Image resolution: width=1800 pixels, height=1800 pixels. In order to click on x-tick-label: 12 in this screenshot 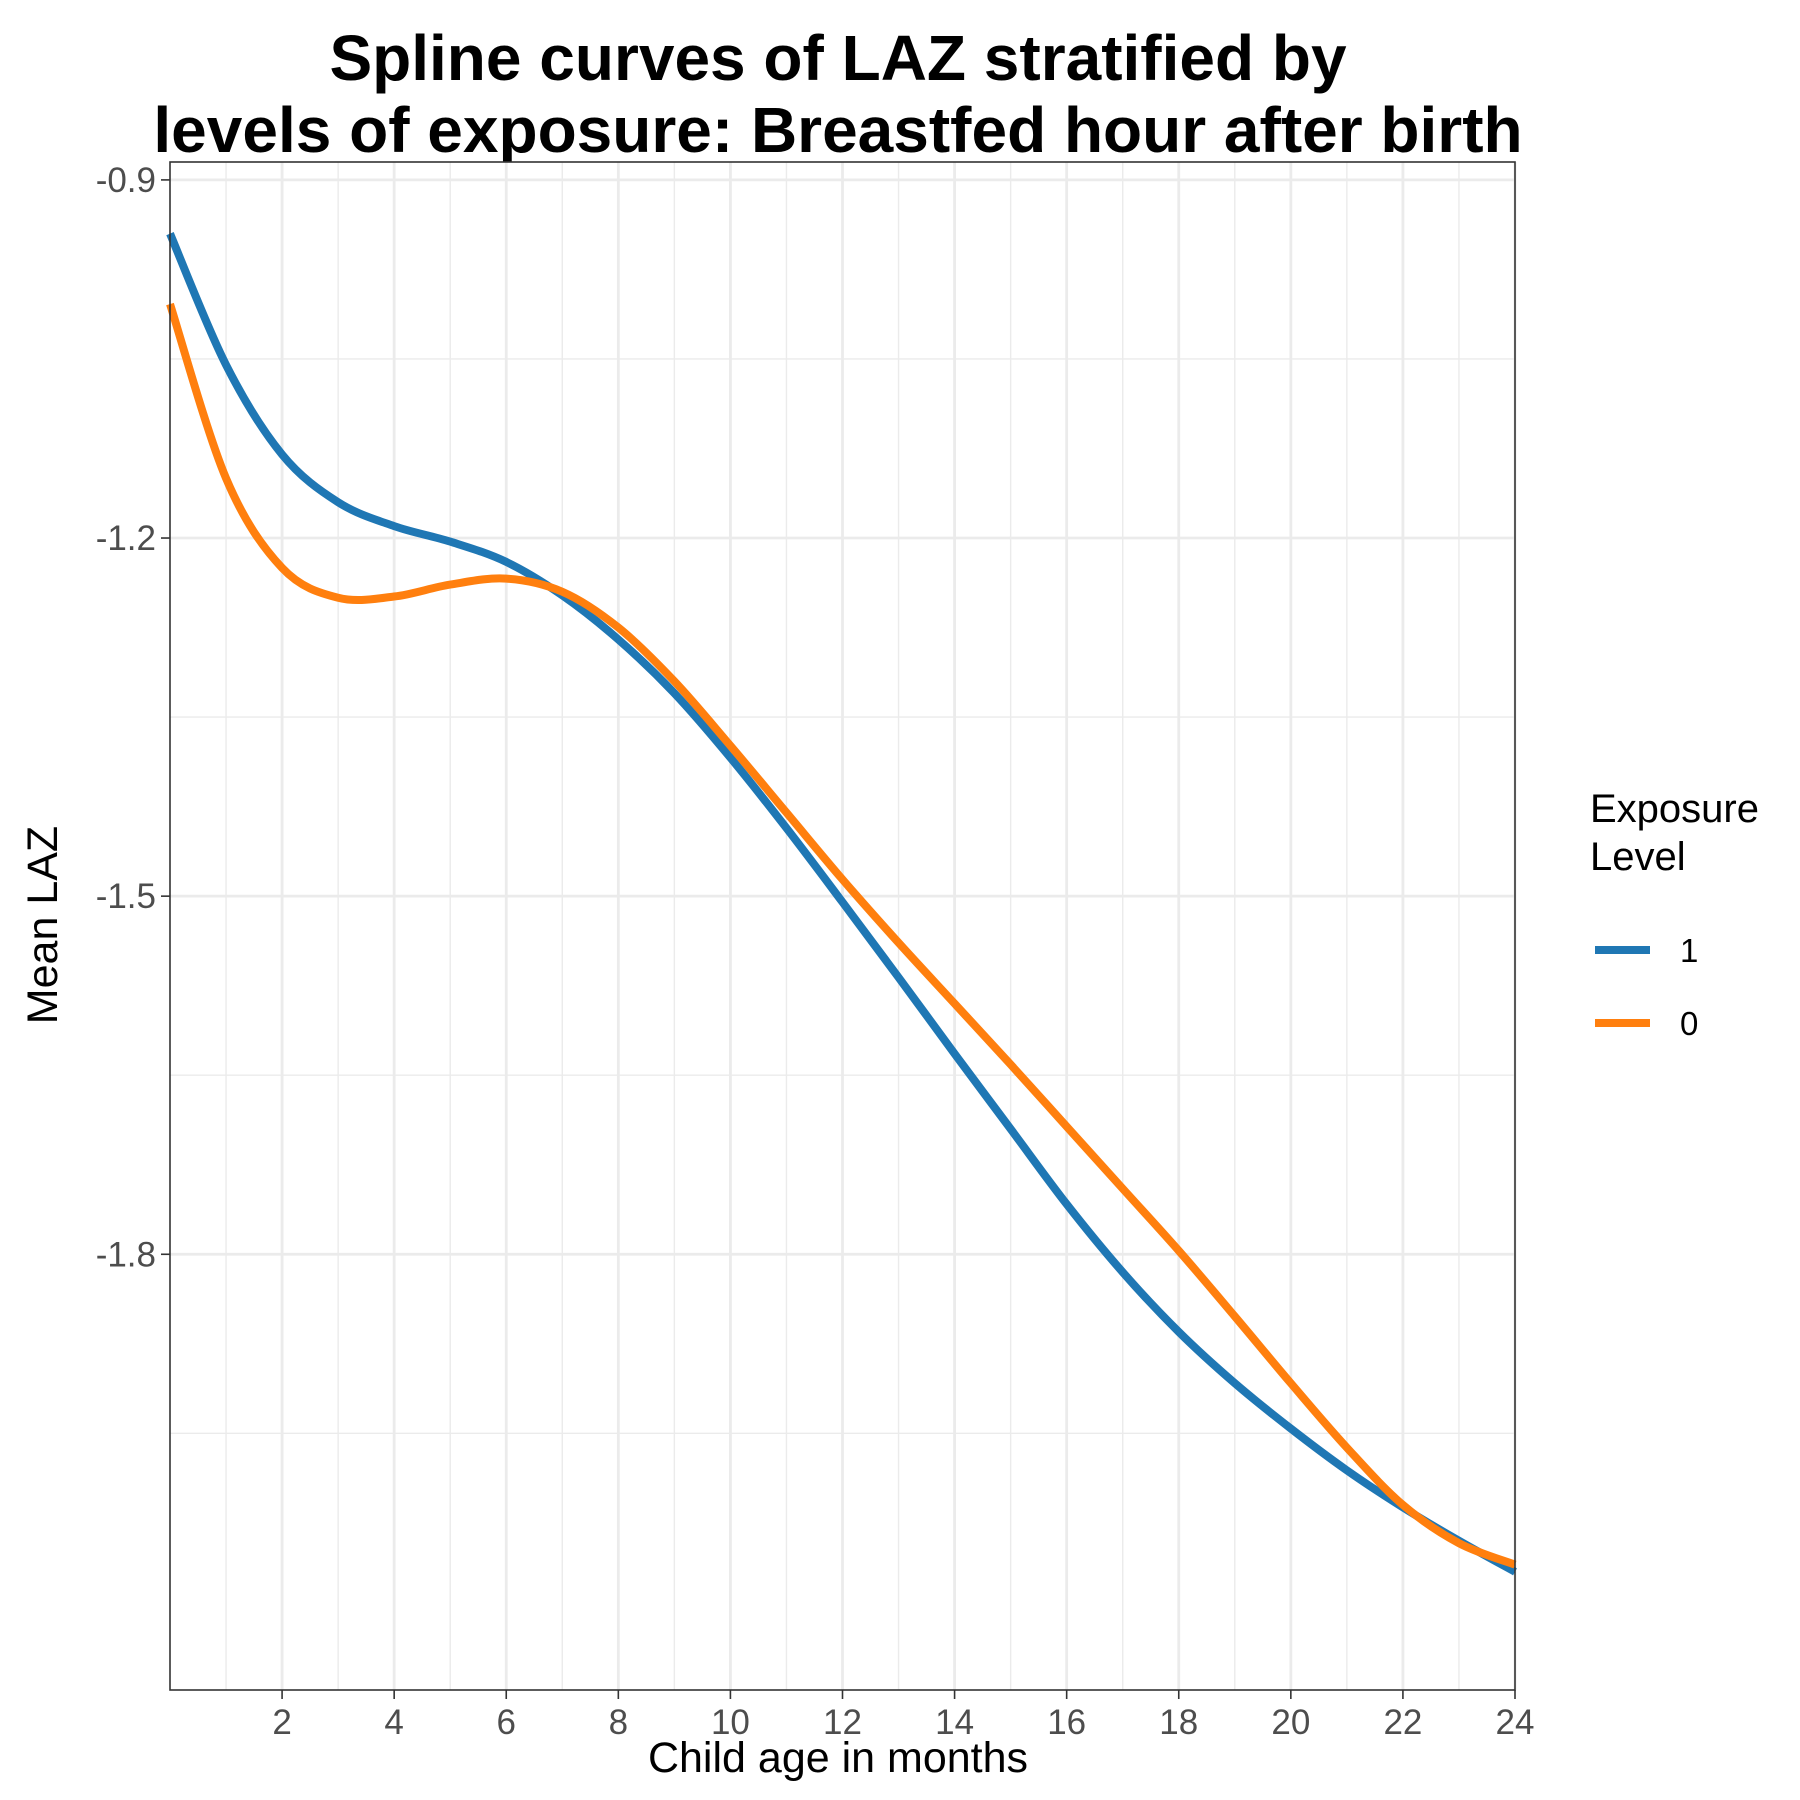, I will do `click(842, 1722)`.